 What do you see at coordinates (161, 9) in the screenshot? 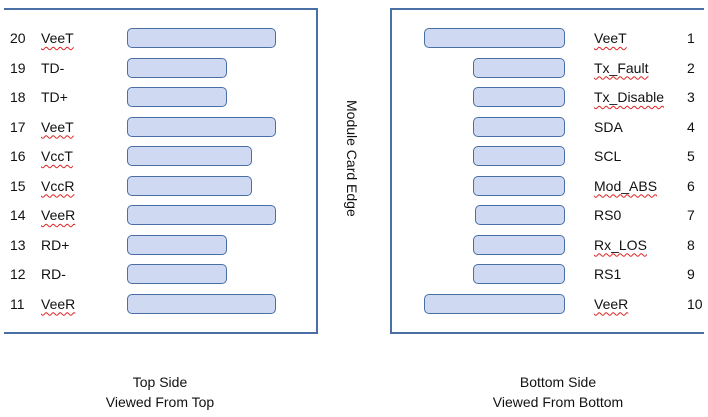
I see `top-panel-top-border` at bounding box center [161, 9].